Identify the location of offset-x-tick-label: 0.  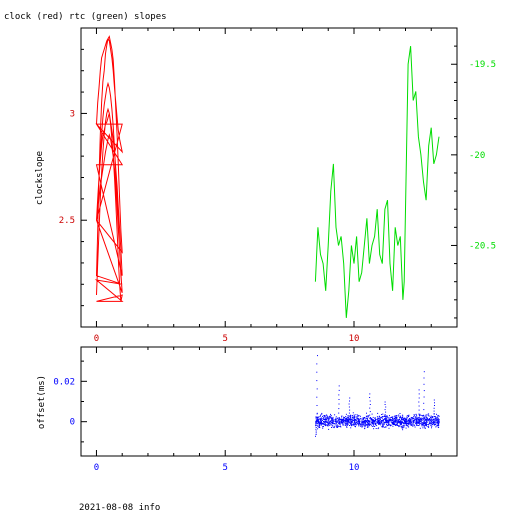
(96, 468).